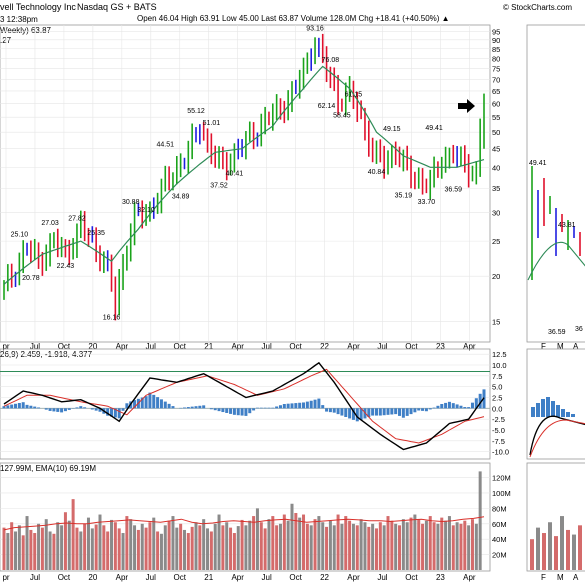 Image resolution: width=585 pixels, height=585 pixels. What do you see at coordinates (208, 577) in the screenshot?
I see `volume-x-tick: 21` at bounding box center [208, 577].